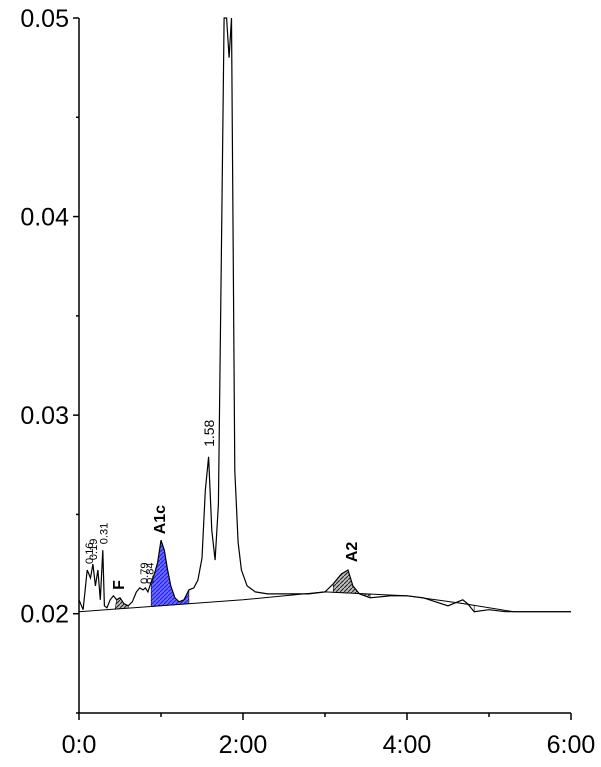 Image resolution: width=601 pixels, height=767 pixels. I want to click on y-tick-label: 0.04, so click(44, 218).